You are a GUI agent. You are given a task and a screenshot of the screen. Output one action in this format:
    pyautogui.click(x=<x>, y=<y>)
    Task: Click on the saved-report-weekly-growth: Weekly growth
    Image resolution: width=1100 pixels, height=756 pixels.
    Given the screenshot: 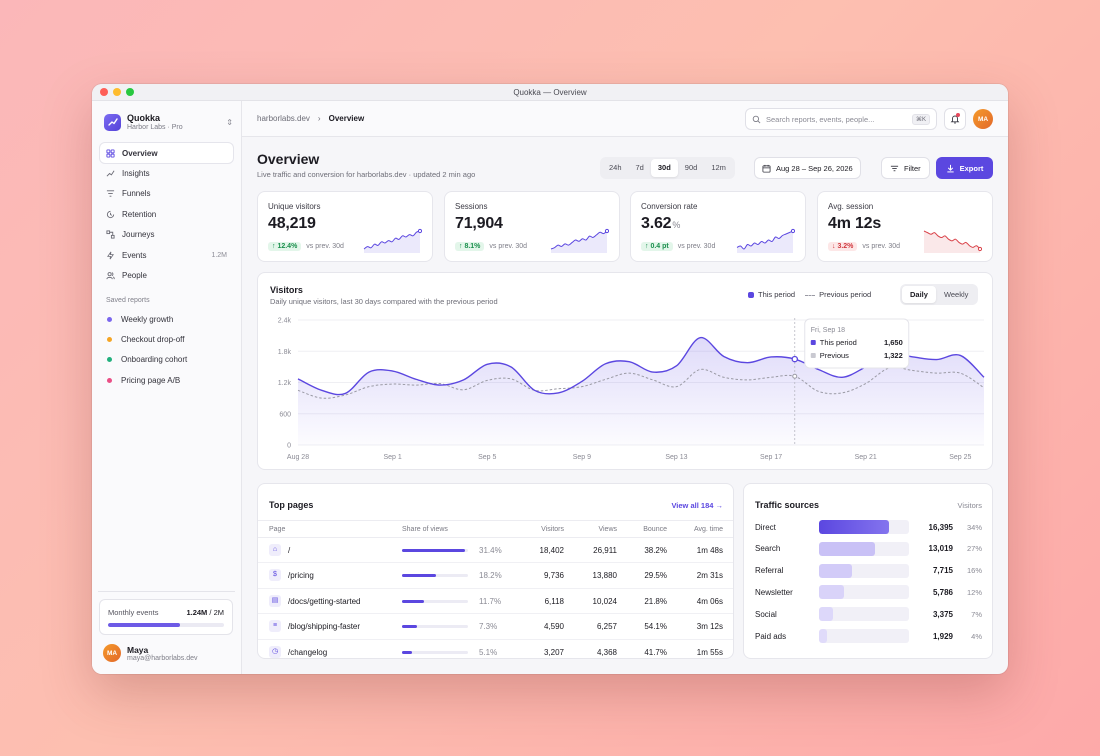 What is the action you would take?
    pyautogui.click(x=166, y=319)
    